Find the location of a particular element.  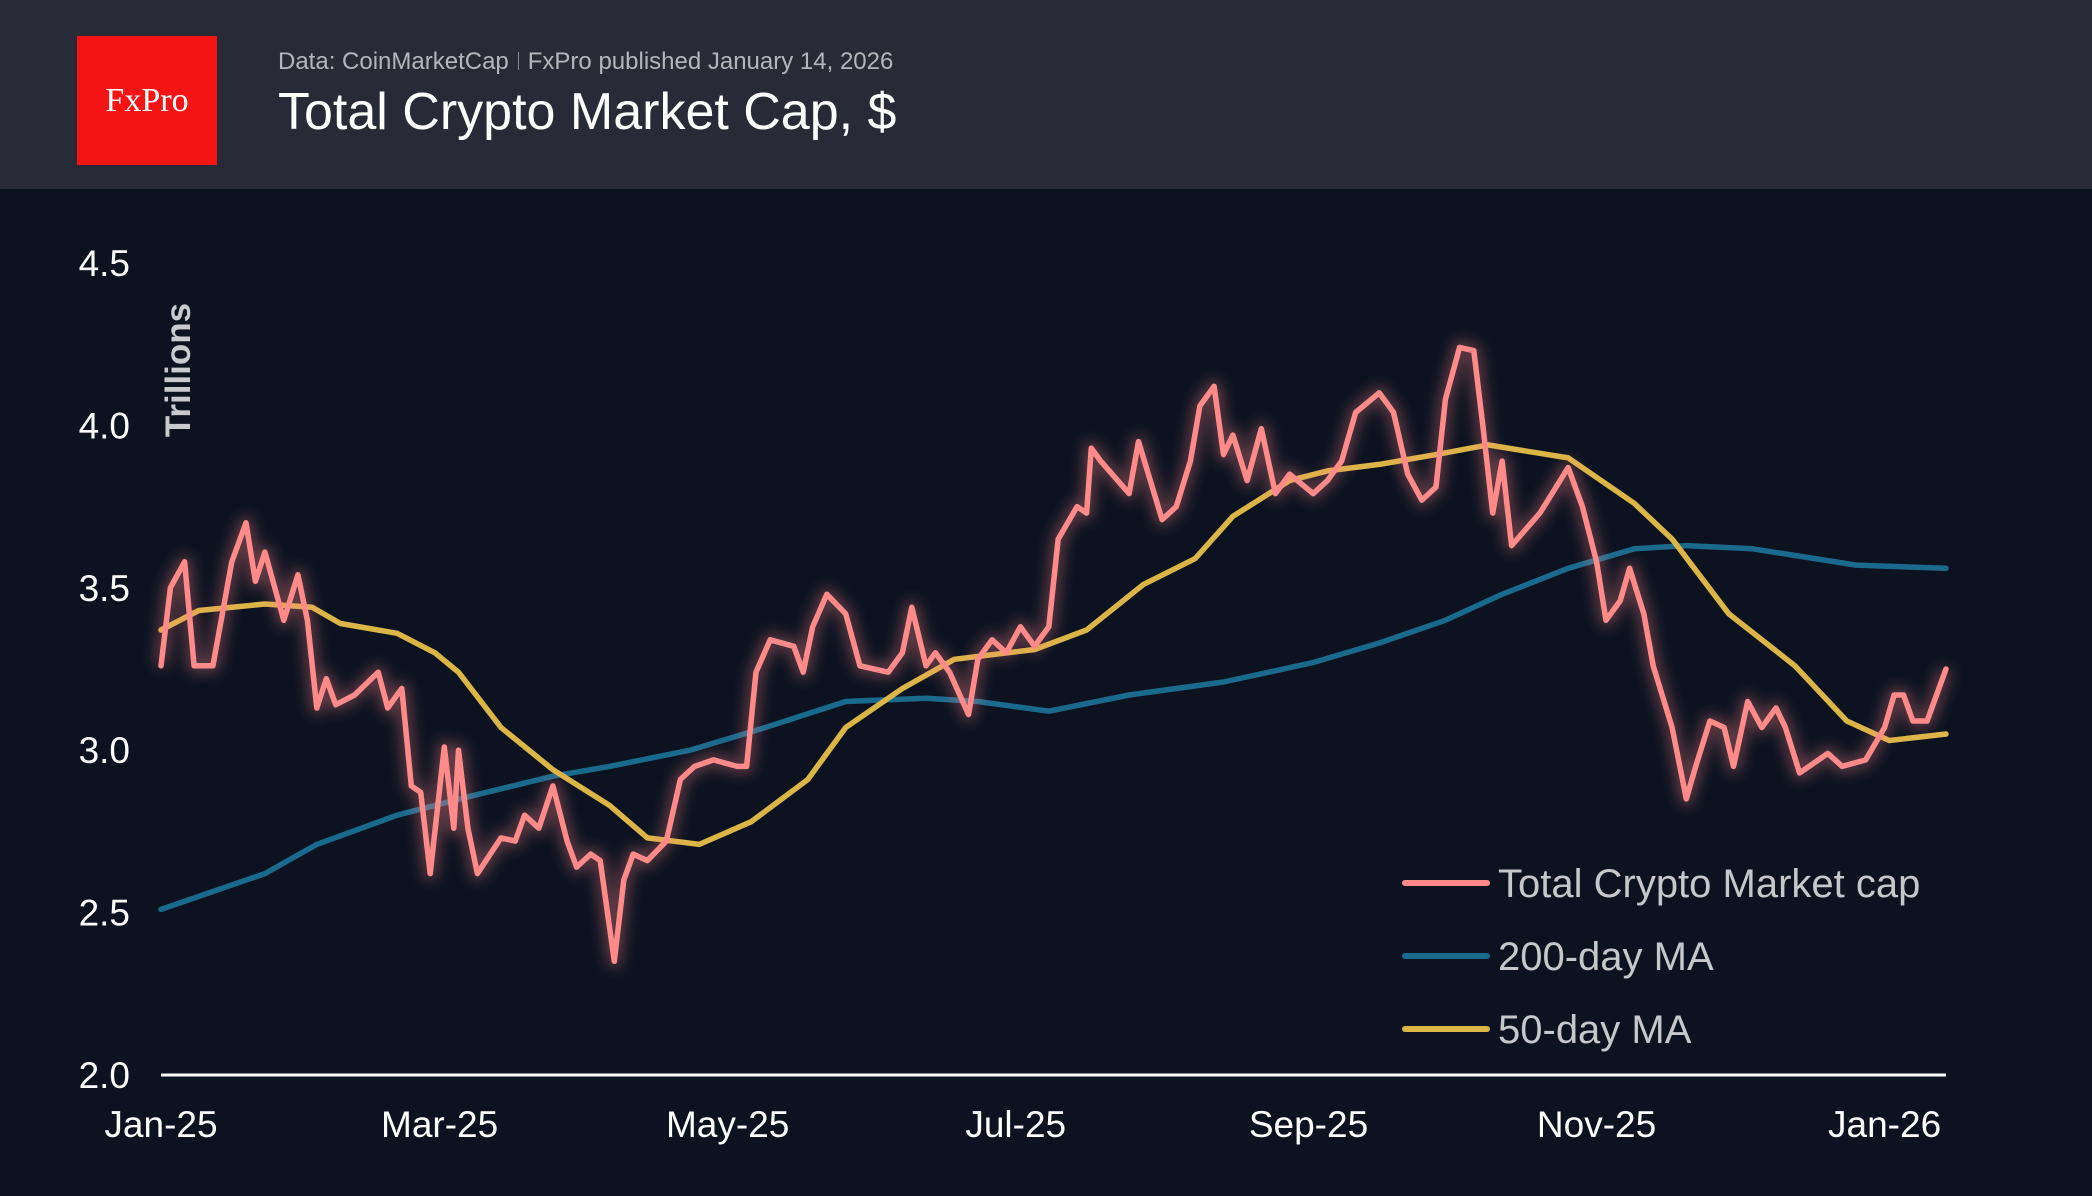

fxpro-logo: FxPro is located at coordinates (147, 100).